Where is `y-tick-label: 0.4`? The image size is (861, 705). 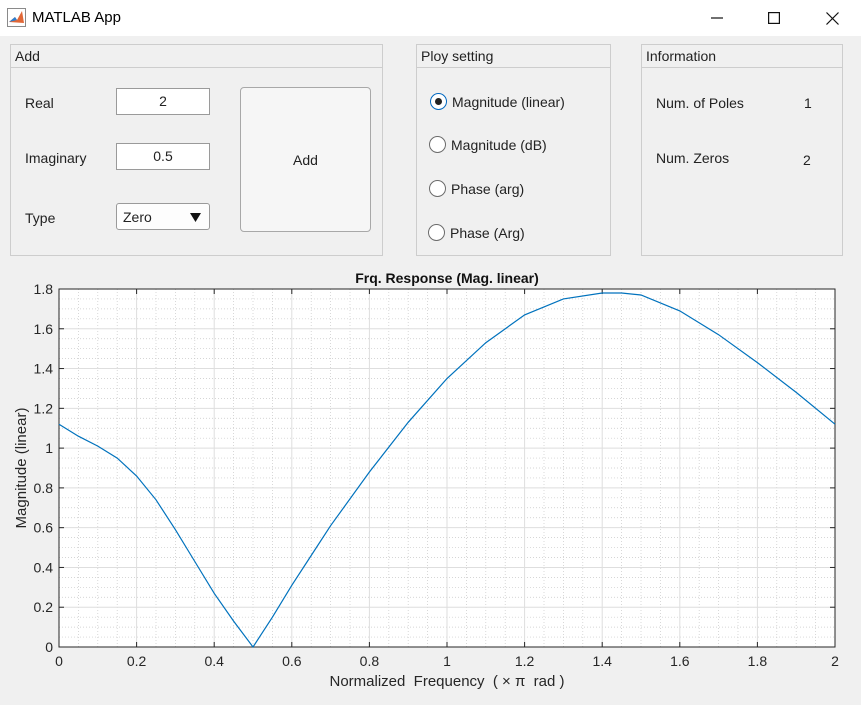 y-tick-label: 0.4 is located at coordinates (44, 567).